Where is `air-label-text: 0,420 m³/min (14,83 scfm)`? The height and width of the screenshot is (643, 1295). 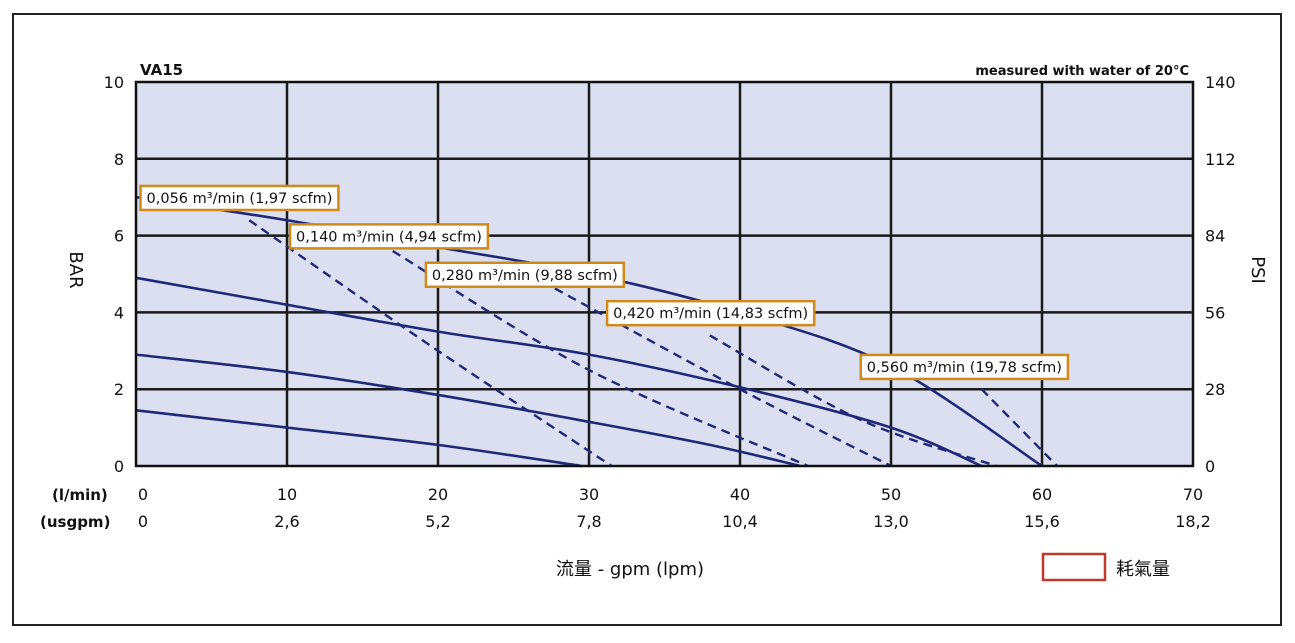
air-label-text: 0,420 m³/min (14,83 scfm) is located at coordinates (710, 314).